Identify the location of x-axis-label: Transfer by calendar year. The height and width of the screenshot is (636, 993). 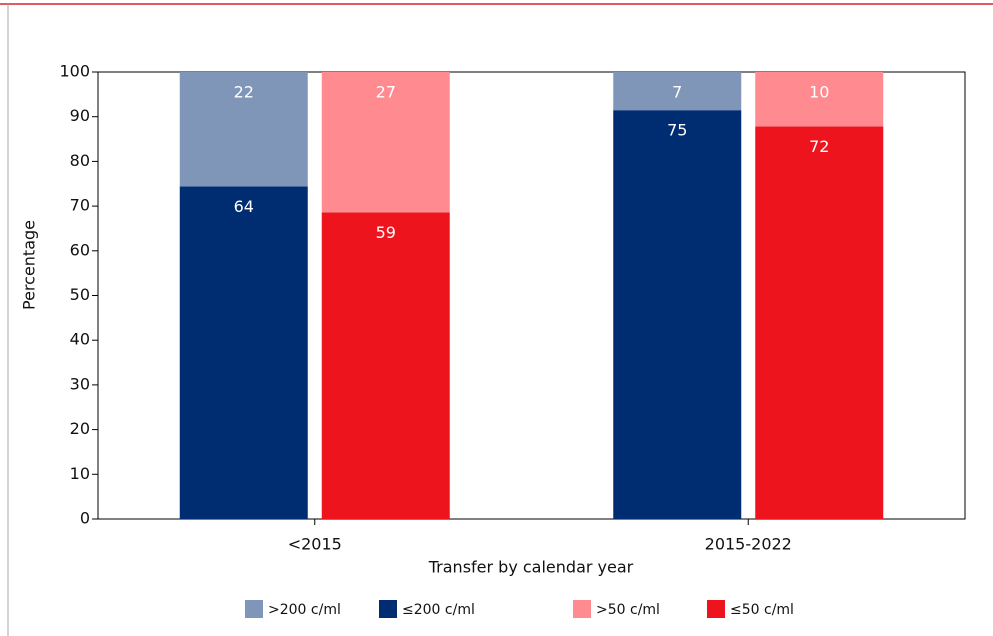
(531, 567).